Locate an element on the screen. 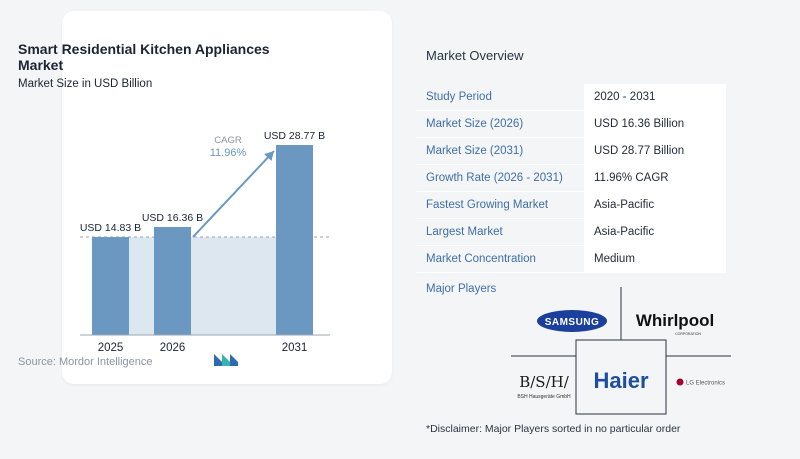 Image resolution: width=800 pixels, height=459 pixels. x-tick-label: 2031 is located at coordinates (295, 348).